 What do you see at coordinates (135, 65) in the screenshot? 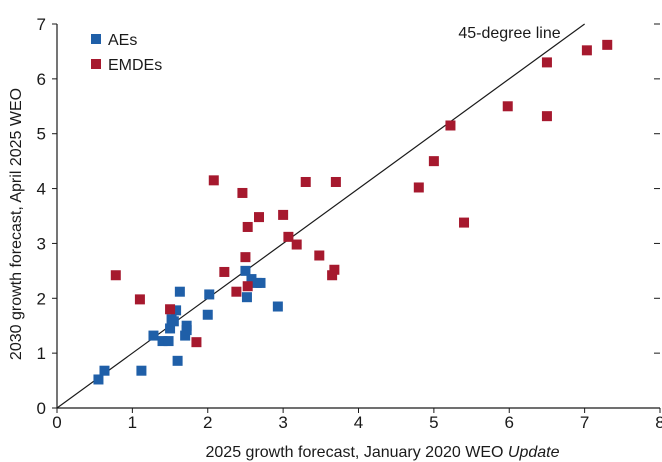
I see `legend-label-emdes: EMDEs` at bounding box center [135, 65].